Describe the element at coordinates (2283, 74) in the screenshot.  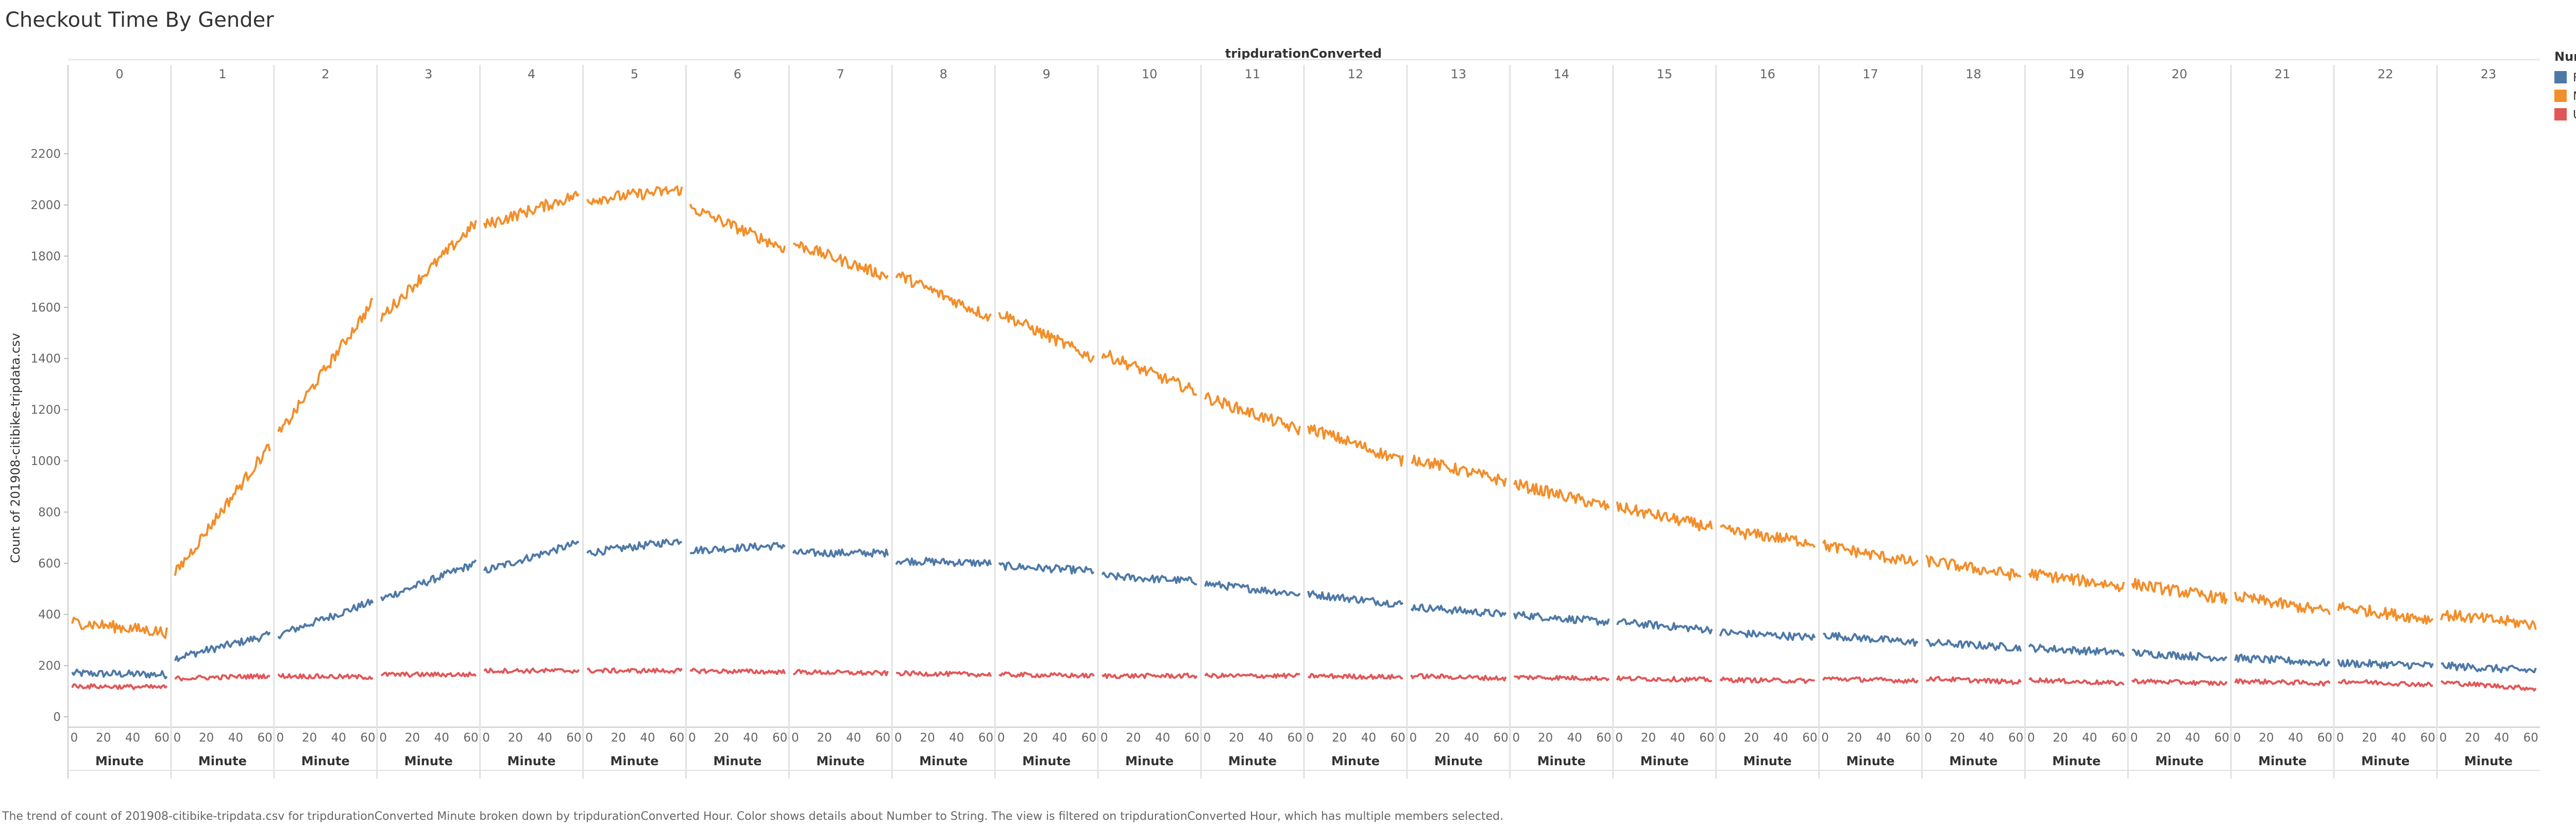
I see `panel-header: 21` at that location.